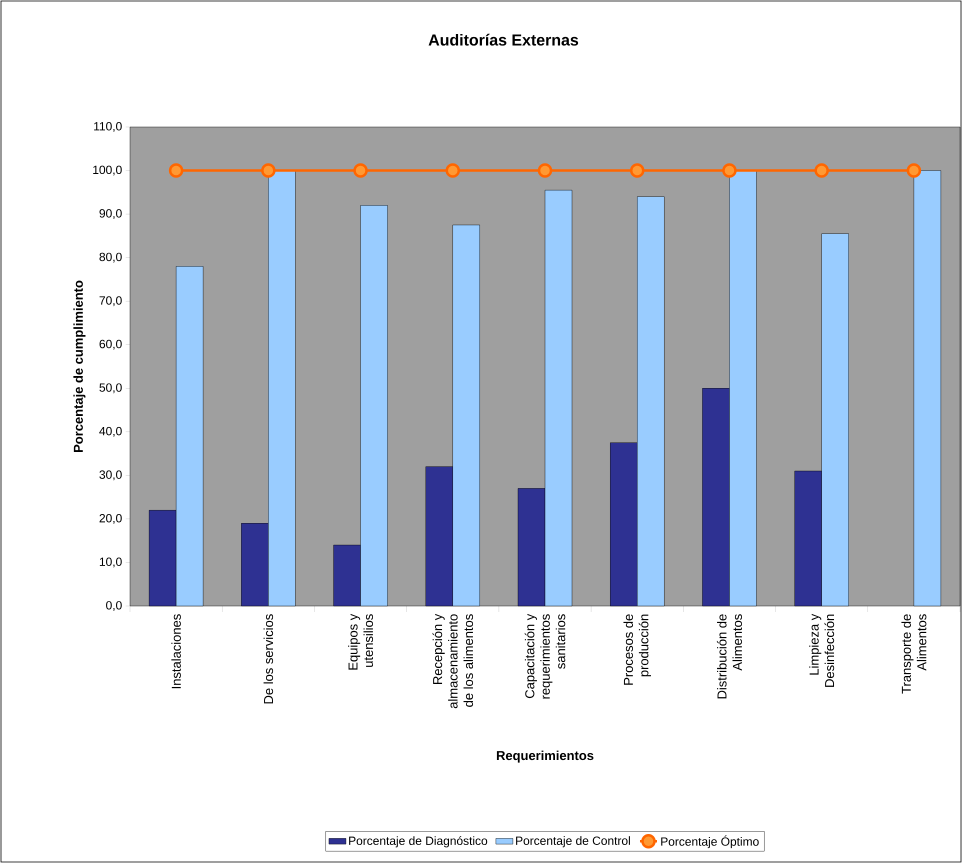 This screenshot has height=863, width=962. I want to click on y-tick-label: 30,0, so click(110, 475).